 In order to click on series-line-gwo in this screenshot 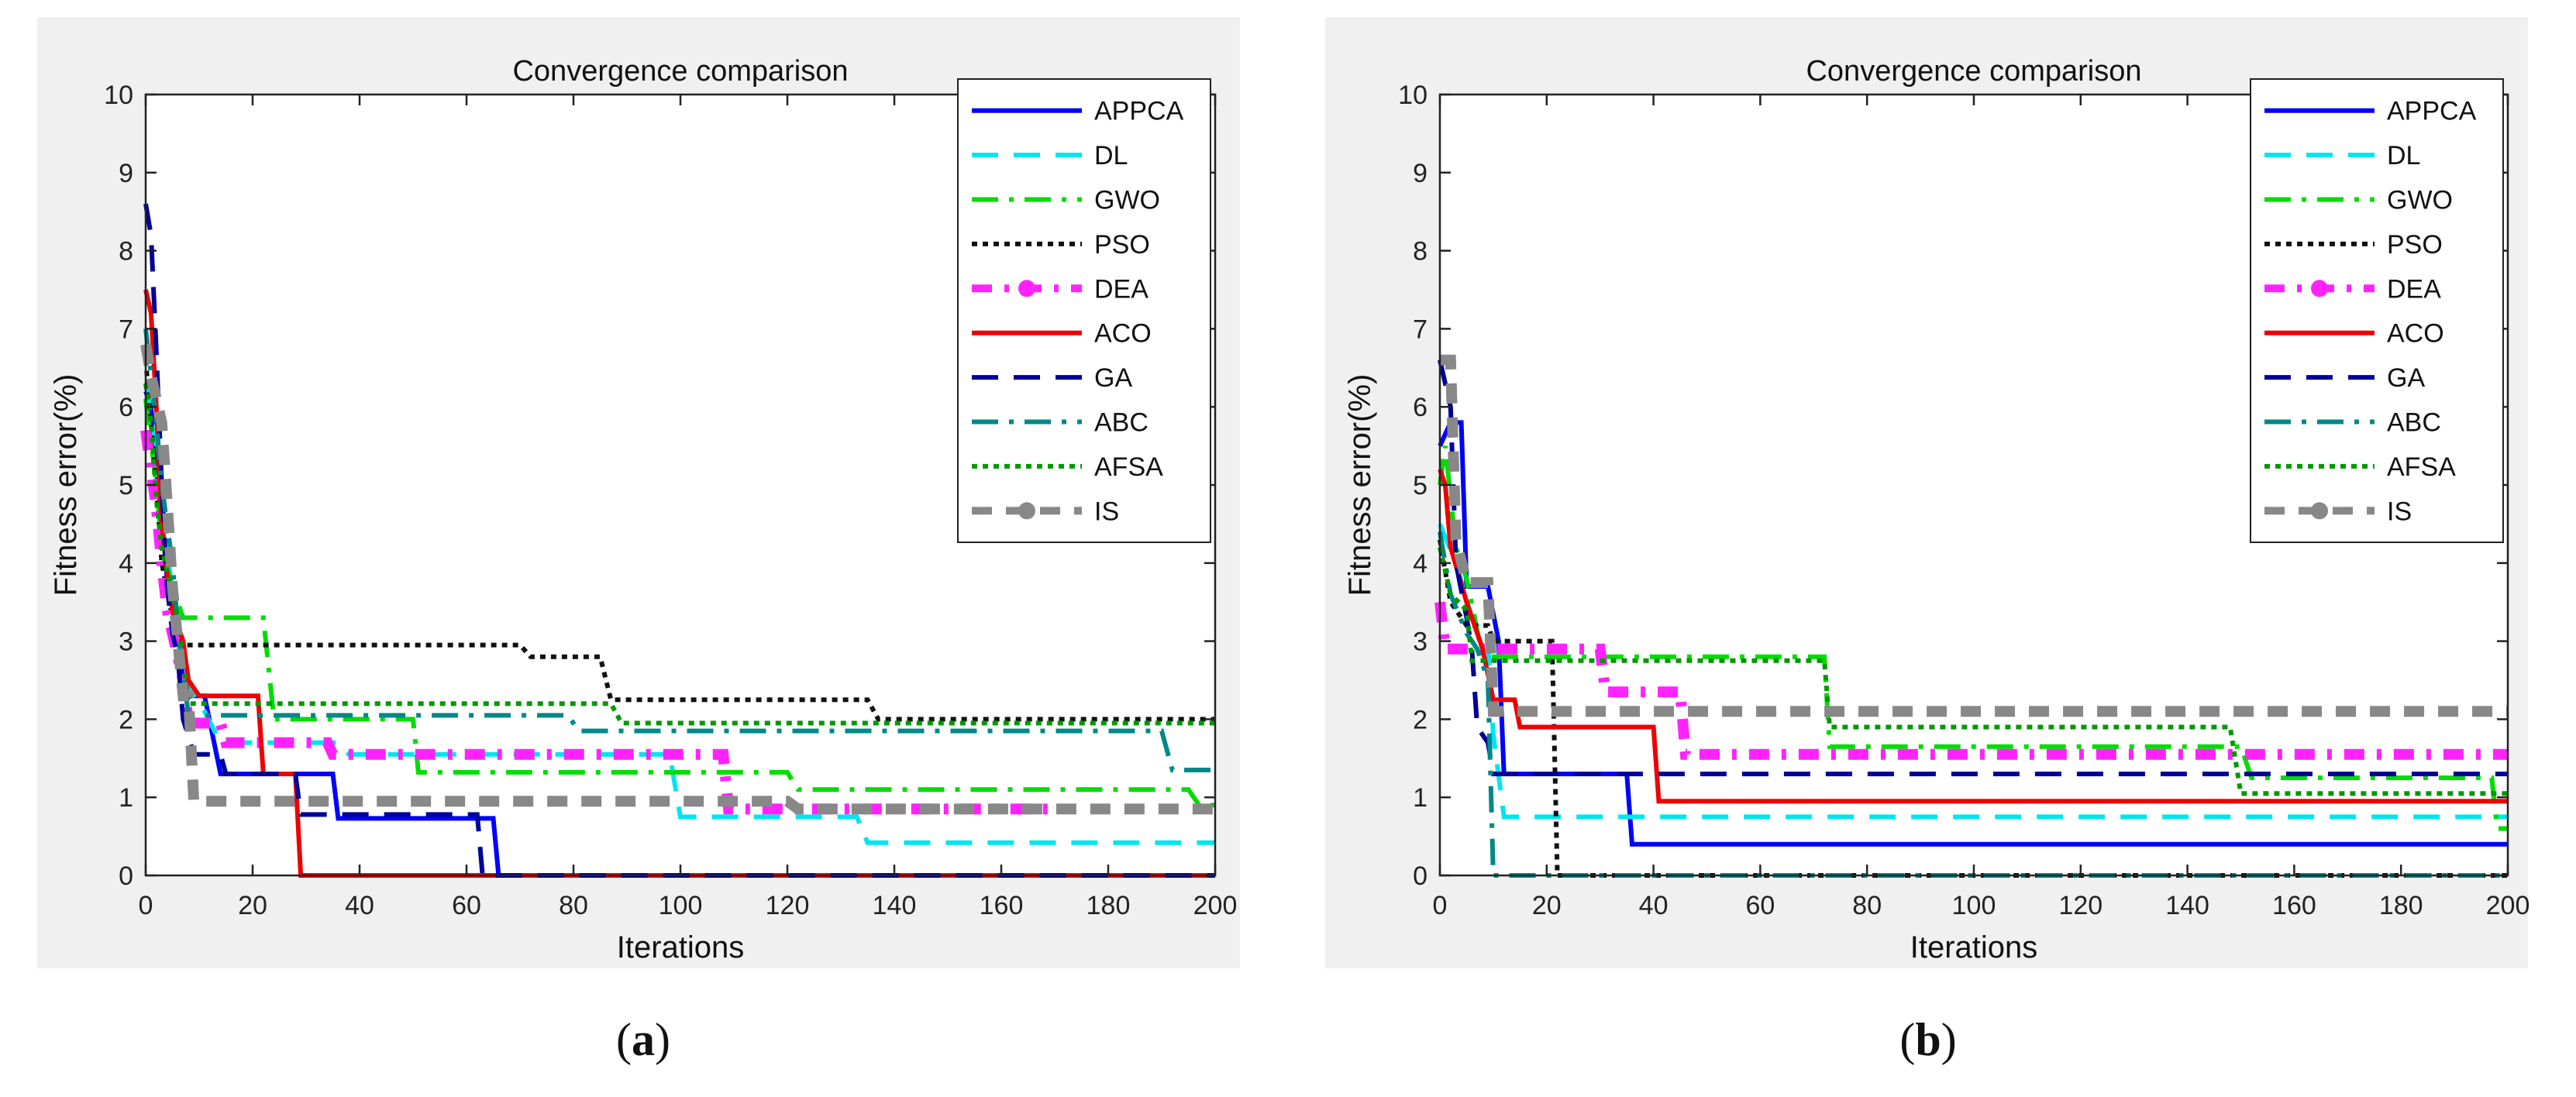, I will do `click(1973, 638)`.